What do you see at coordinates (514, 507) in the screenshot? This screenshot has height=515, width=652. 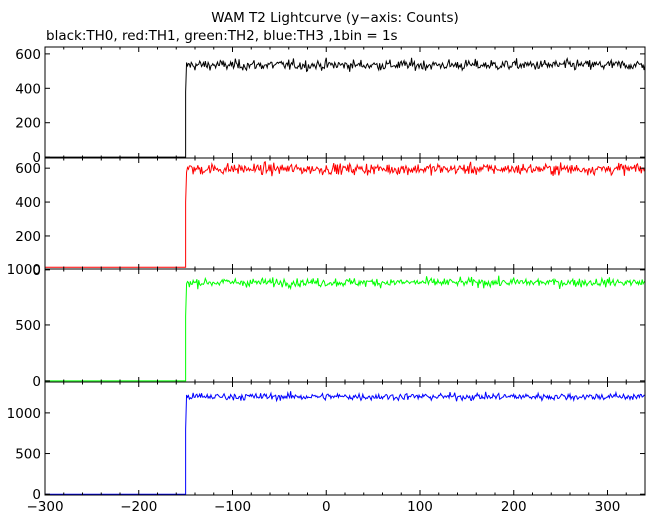 I see `x-tick-label: 200` at bounding box center [514, 507].